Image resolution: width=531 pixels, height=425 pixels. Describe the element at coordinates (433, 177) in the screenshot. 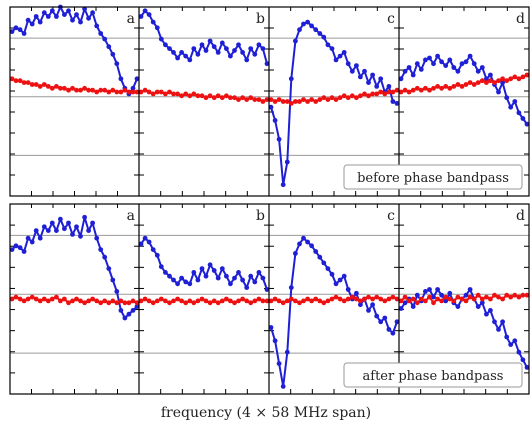

I see `note-box` at that location.